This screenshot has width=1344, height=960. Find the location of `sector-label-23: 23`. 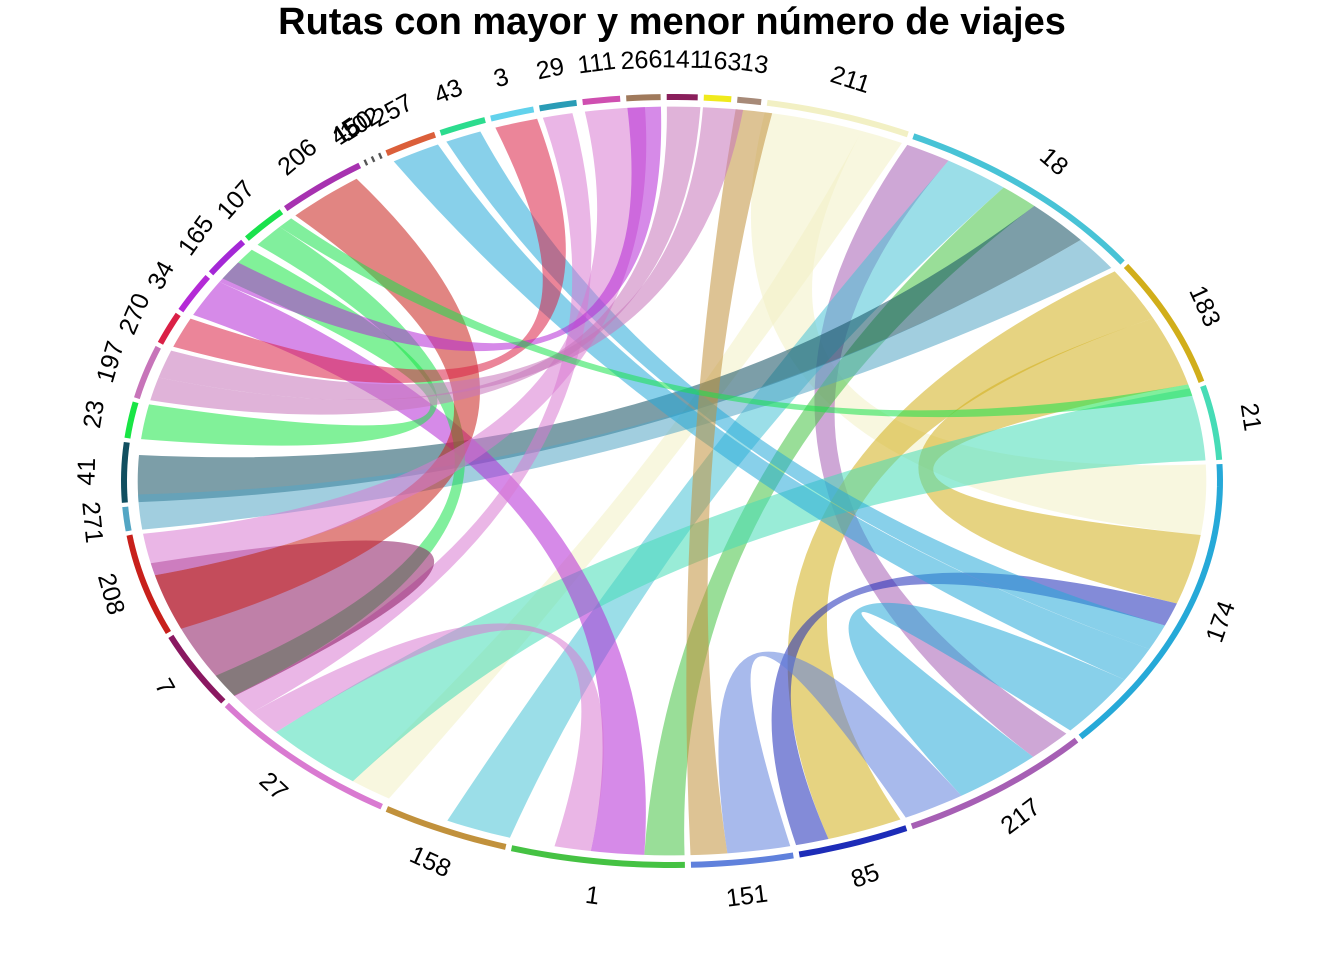

sector-label-23: 23 is located at coordinates (94, 414).